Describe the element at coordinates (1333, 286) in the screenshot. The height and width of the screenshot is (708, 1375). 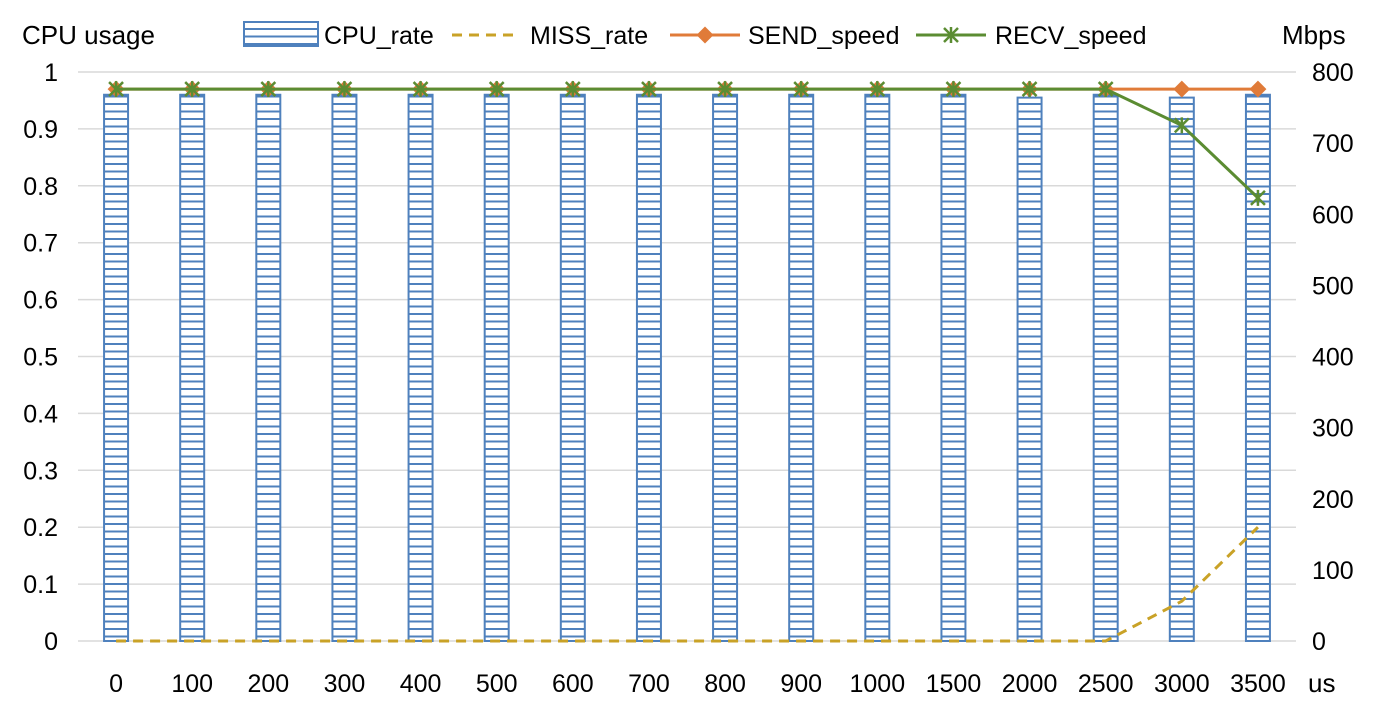
I see `right-tick-label: 500` at that location.